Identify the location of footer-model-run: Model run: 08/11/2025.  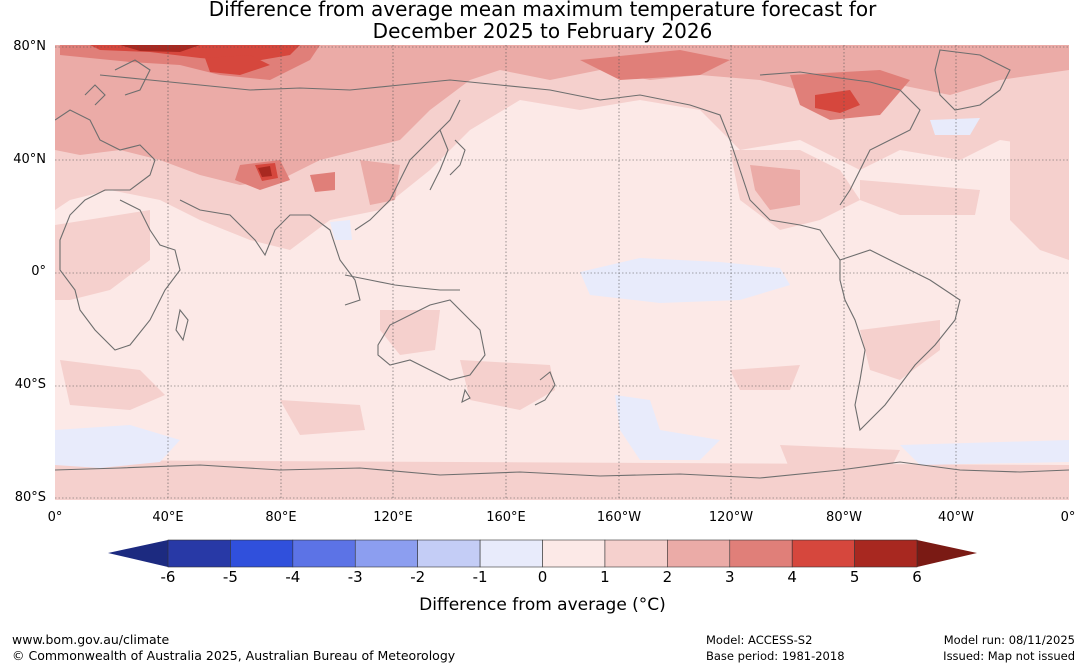
(1009, 640).